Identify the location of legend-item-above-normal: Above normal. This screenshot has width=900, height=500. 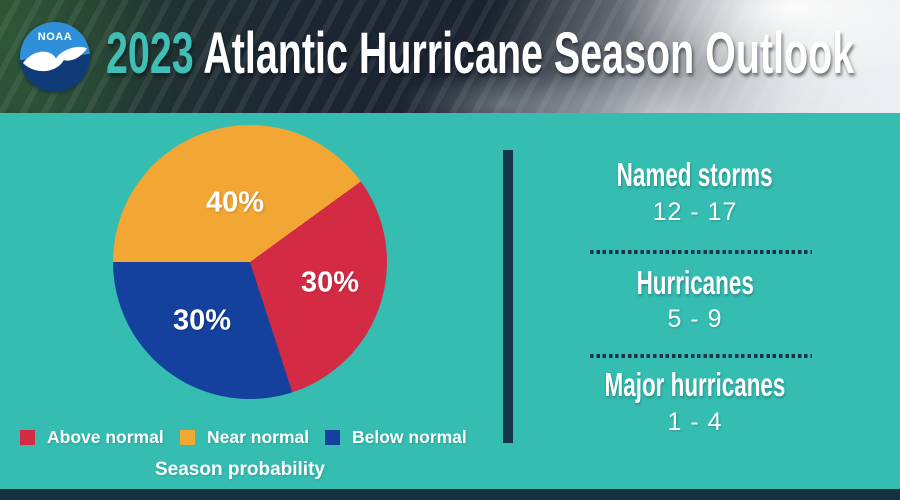
(92, 437).